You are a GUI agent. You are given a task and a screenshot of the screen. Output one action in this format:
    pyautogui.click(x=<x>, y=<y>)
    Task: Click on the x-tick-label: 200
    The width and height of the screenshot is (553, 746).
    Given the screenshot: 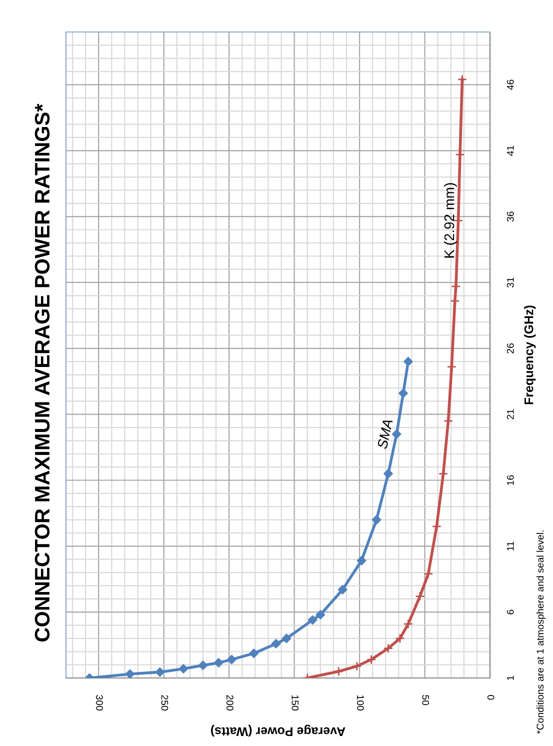 What is the action you would take?
    pyautogui.click(x=230, y=703)
    